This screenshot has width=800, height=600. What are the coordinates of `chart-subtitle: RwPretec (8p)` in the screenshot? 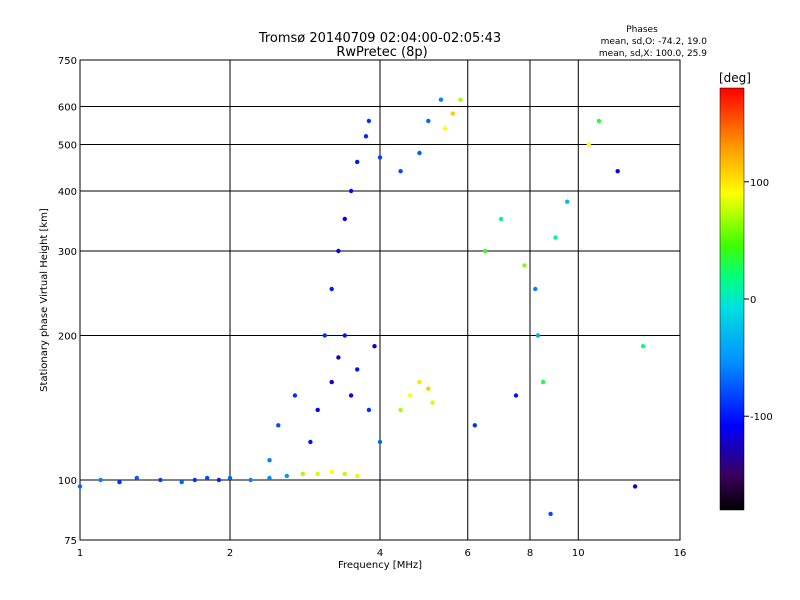 It's located at (381, 52).